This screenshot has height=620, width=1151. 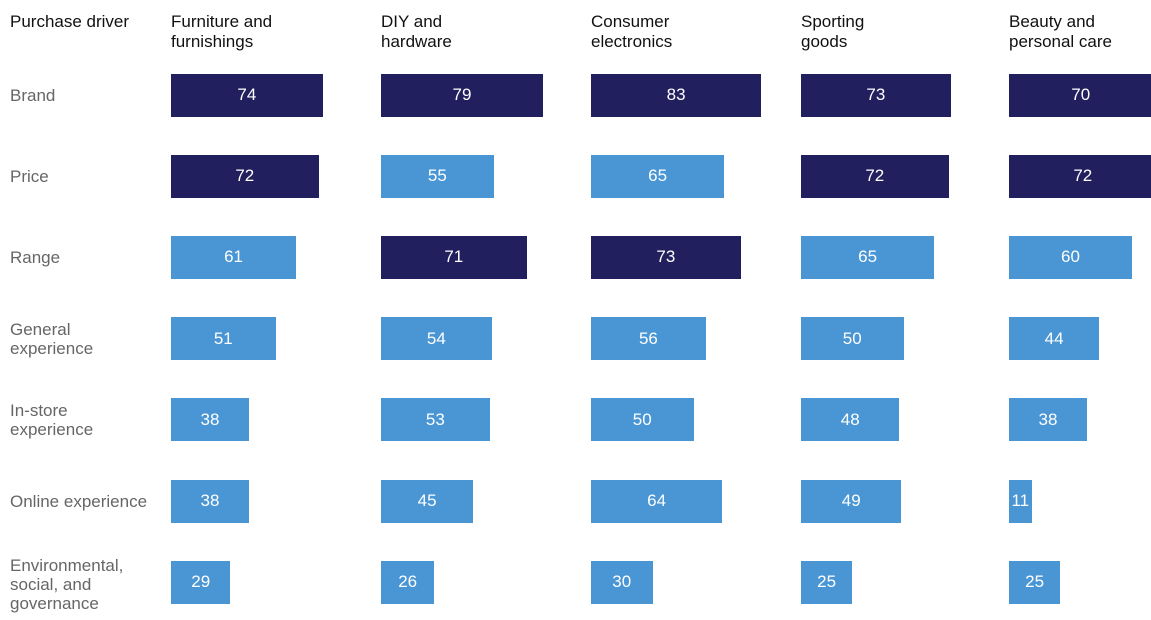 What do you see at coordinates (35, 257) in the screenshot?
I see `row-label: Range` at bounding box center [35, 257].